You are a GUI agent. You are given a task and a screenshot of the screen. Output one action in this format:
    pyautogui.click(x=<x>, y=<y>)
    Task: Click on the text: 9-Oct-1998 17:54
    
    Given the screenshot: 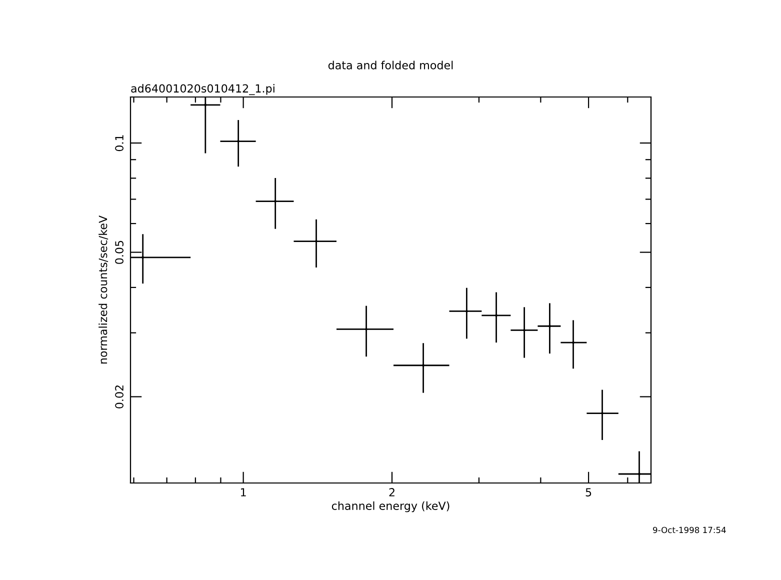 What is the action you would take?
    pyautogui.click(x=689, y=530)
    